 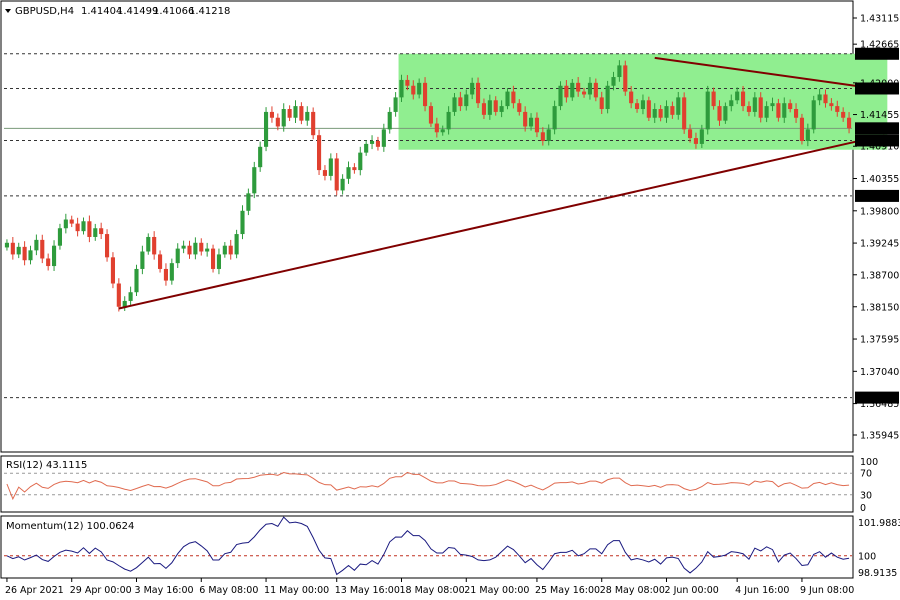 I want to click on momentum-line, so click(x=428, y=546).